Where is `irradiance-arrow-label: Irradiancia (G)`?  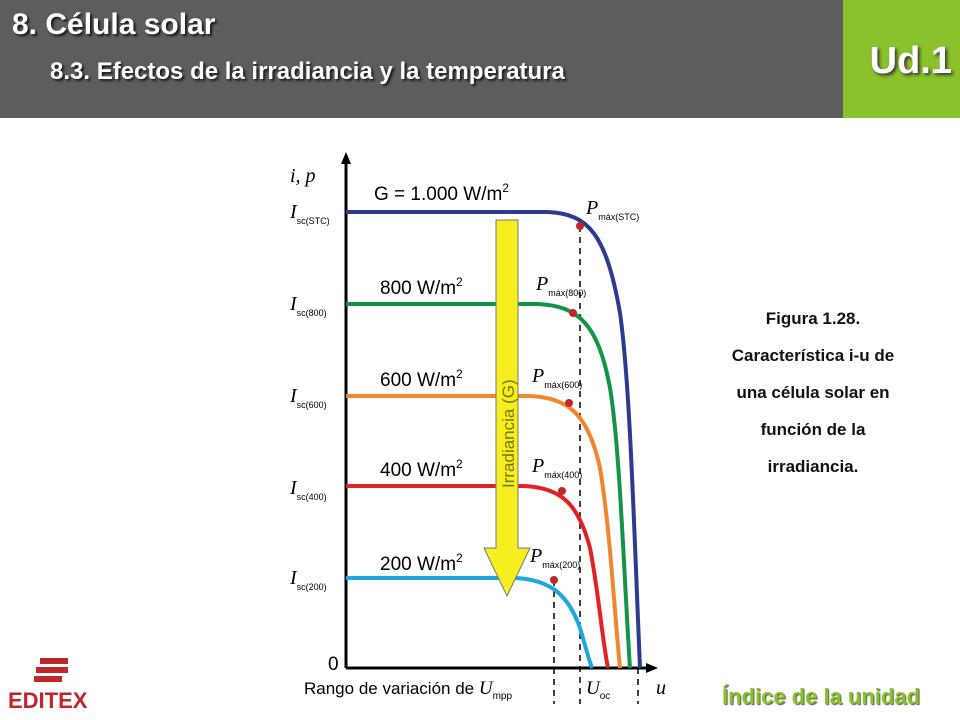 irradiance-arrow-label: Irradiancia (G) is located at coordinates (508, 433).